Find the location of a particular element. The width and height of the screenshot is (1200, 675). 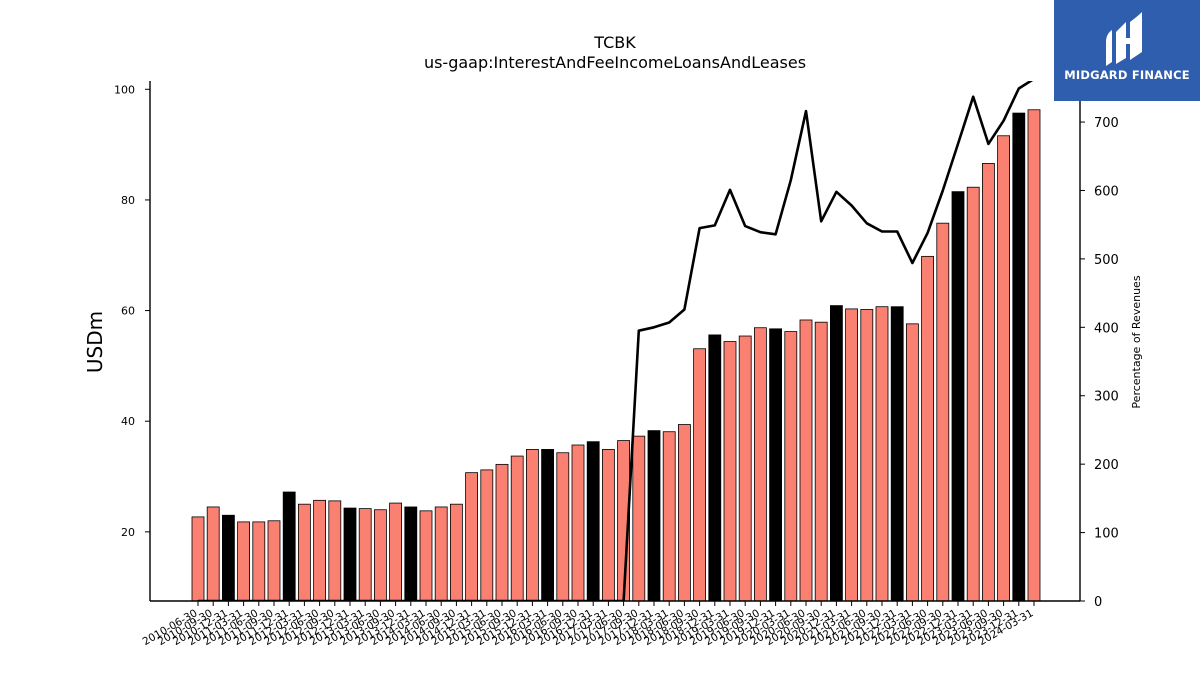

chart-title: TCBK is located at coordinates (614, 42).